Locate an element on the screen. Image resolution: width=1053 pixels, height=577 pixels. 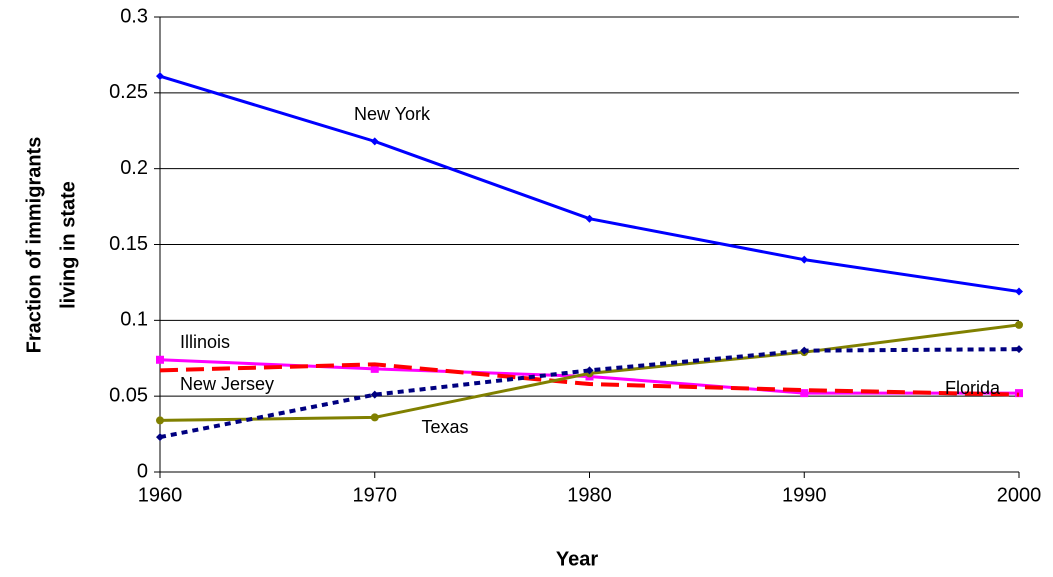
series-label: Texas is located at coordinates (444, 427).